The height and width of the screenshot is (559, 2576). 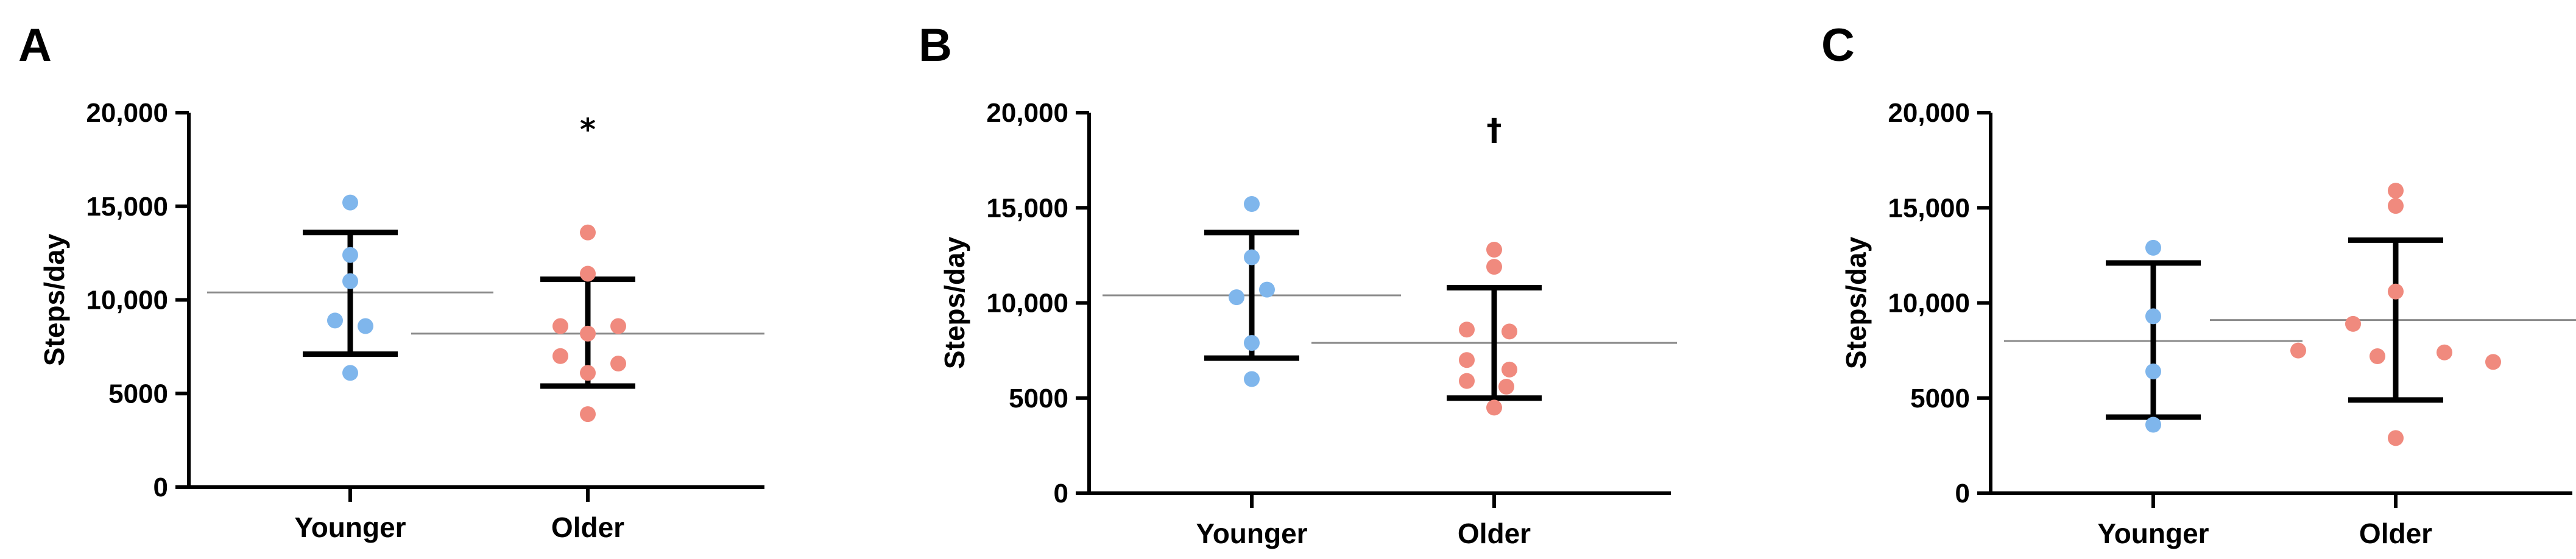 What do you see at coordinates (1838, 45) in the screenshot?
I see `panel-letter: C` at bounding box center [1838, 45].